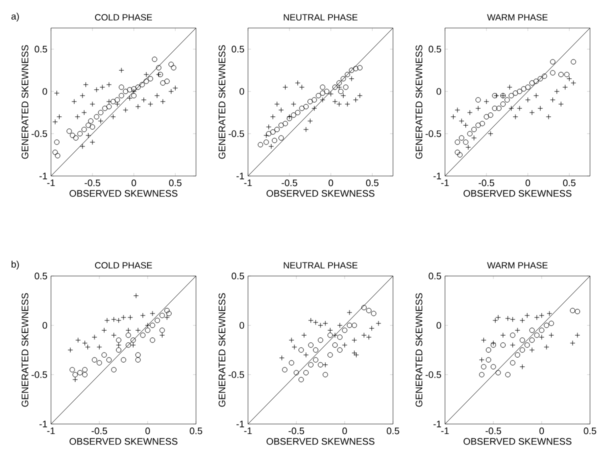  I want to click on chart-title: COLD PHASE, so click(123, 17).